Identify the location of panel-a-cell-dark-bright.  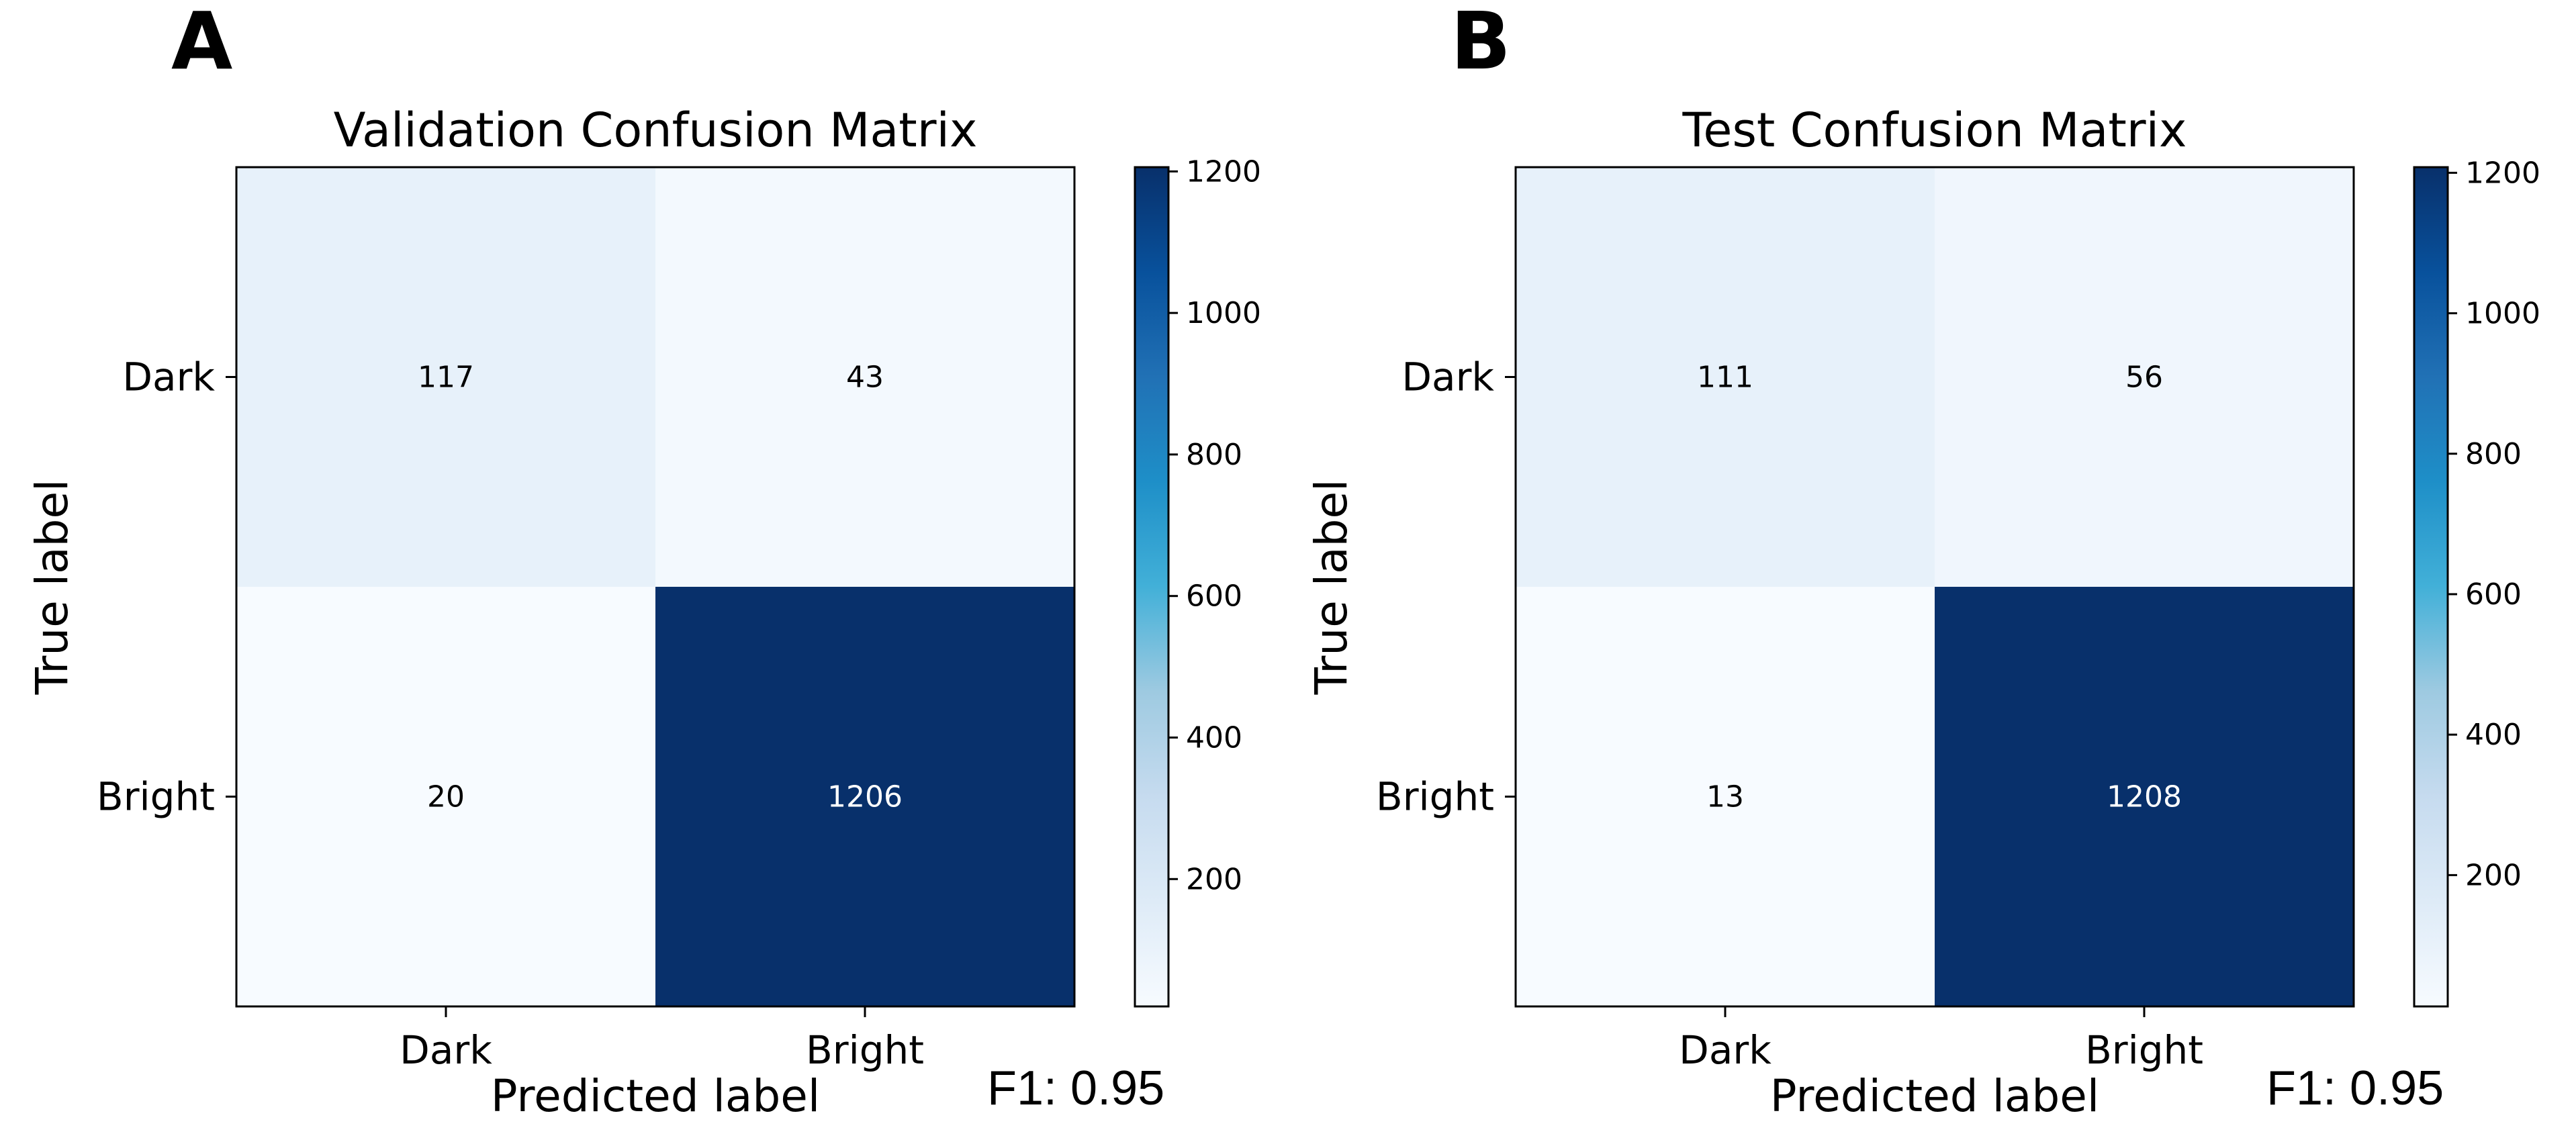
(864, 377).